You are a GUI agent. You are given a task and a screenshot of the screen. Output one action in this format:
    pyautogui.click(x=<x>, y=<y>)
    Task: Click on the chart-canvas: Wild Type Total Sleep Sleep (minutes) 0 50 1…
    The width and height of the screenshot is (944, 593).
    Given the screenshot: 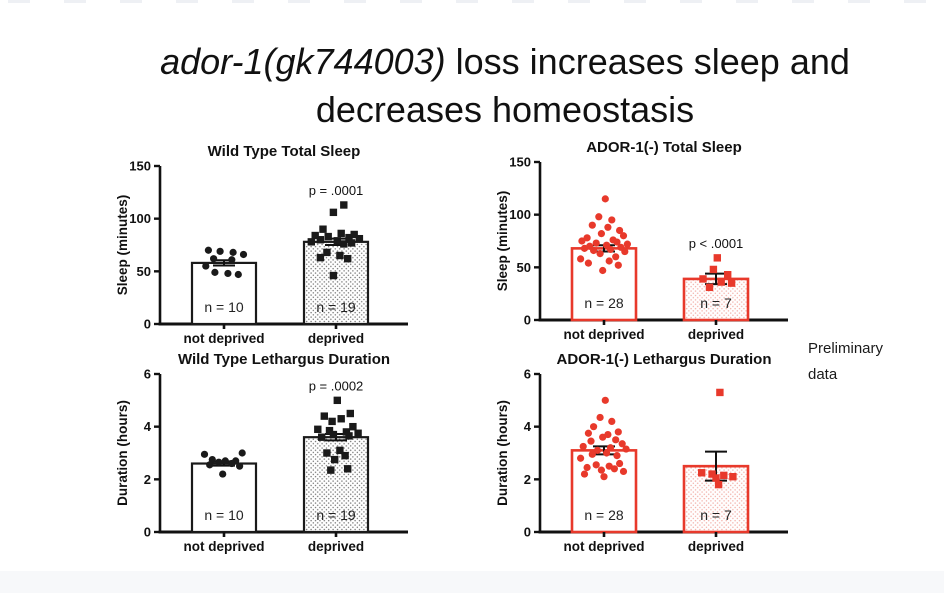 What is the action you would take?
    pyautogui.click(x=261, y=244)
    